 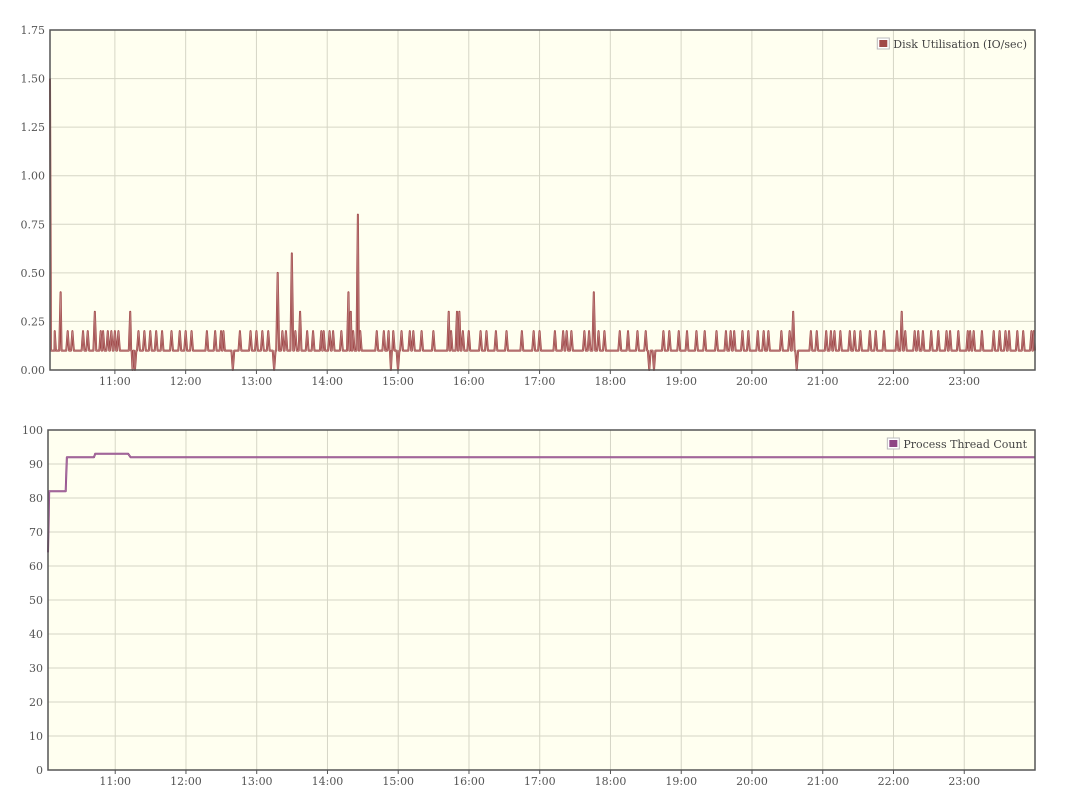 What do you see at coordinates (36, 566) in the screenshot?
I see `y-tick-label: 60` at bounding box center [36, 566].